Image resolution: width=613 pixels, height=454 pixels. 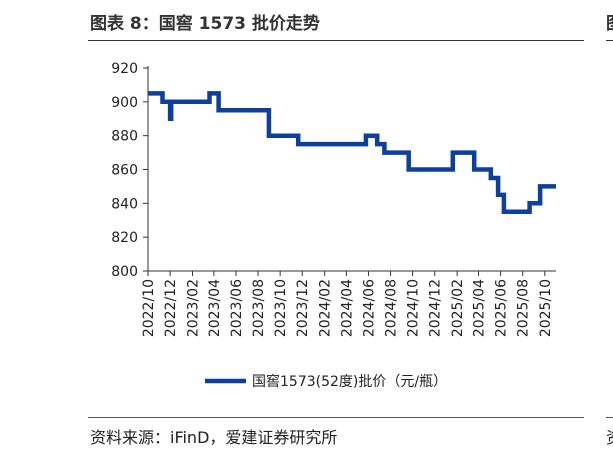 I want to click on x-tick-label: 2022/12, so click(x=171, y=308).